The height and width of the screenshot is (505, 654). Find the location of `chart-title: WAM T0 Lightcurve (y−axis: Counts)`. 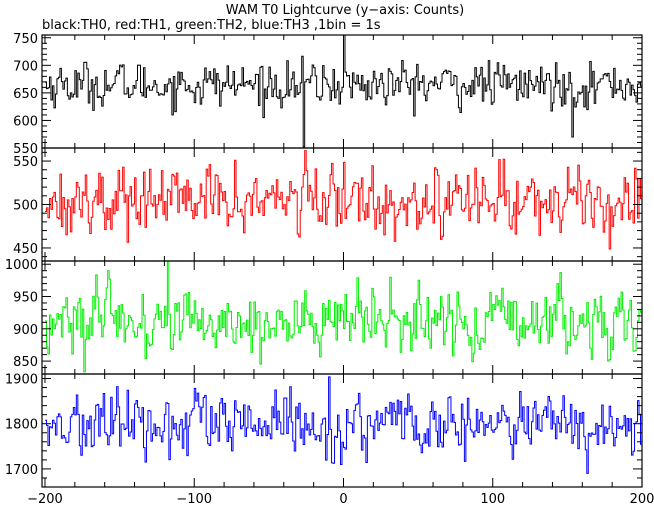

chart-title: WAM T0 Lightcurve (y−axis: Counts) is located at coordinates (345, 10).